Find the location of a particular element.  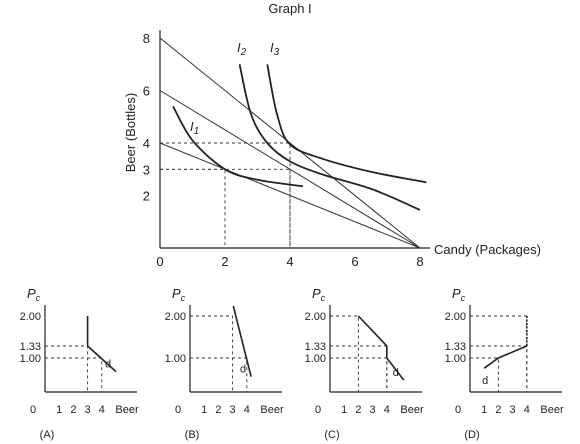

indifference-curve-i1 is located at coordinates (238, 146).